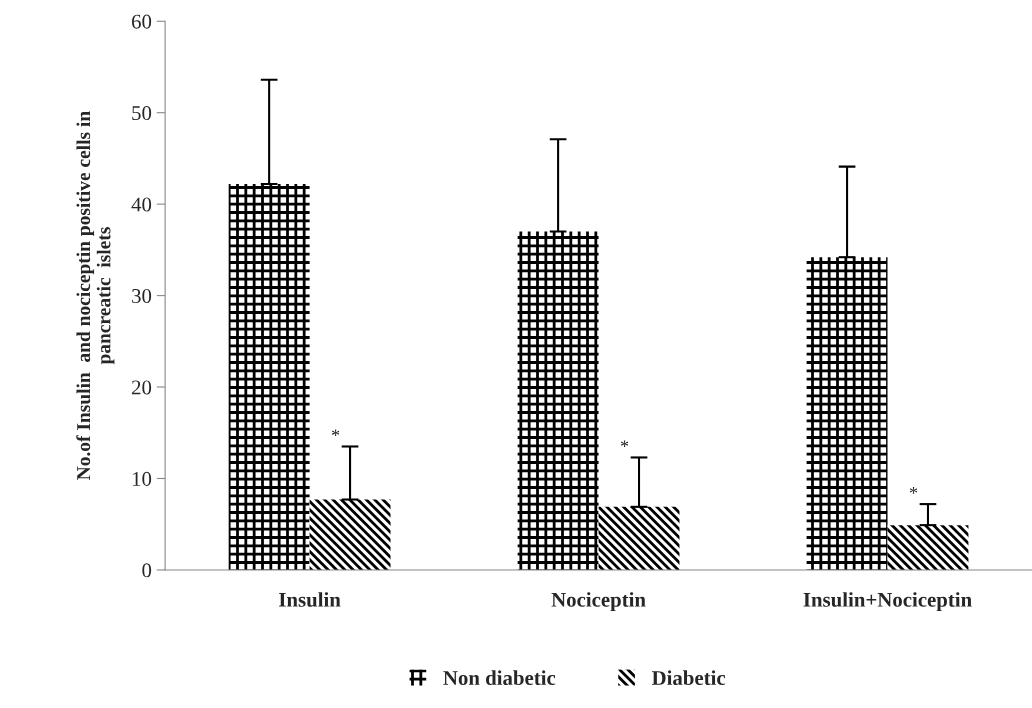  What do you see at coordinates (310, 599) in the screenshot?
I see `x-tick-label: Insulin` at bounding box center [310, 599].